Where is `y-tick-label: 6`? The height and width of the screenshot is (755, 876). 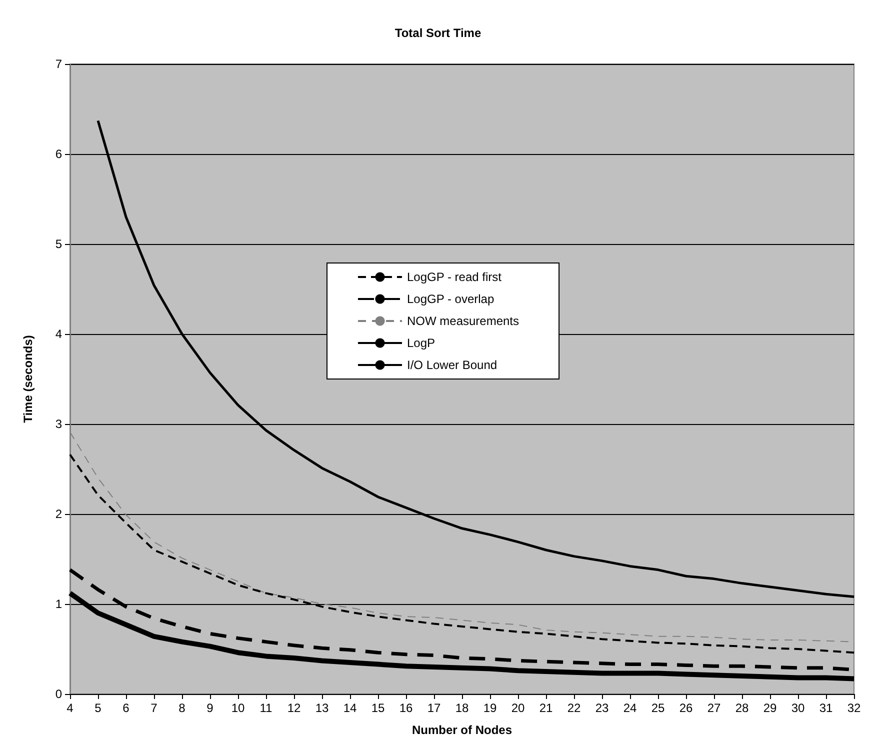
y-tick-label: 6 is located at coordinates (58, 154).